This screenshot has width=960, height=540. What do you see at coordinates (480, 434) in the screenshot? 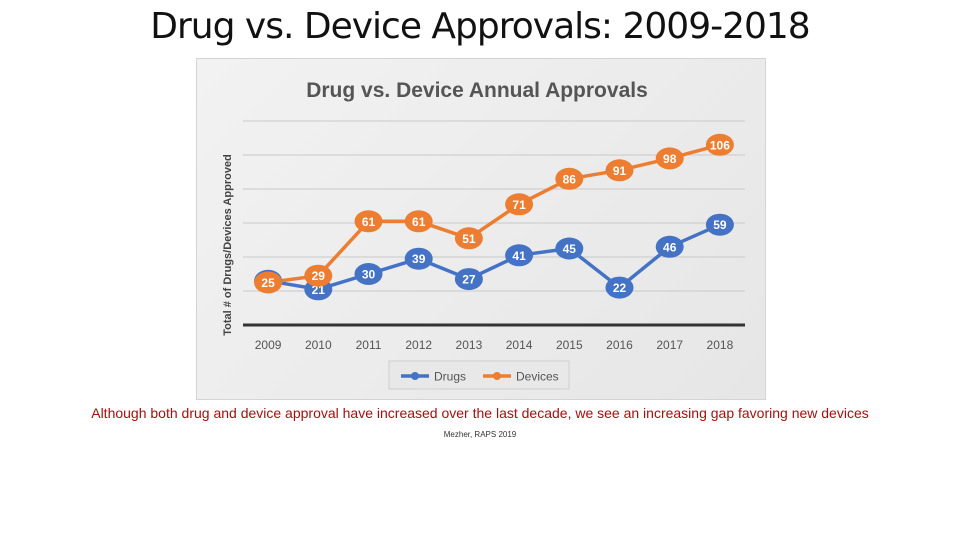
I see `source-citation: Mezher, RAPS 2019` at bounding box center [480, 434].